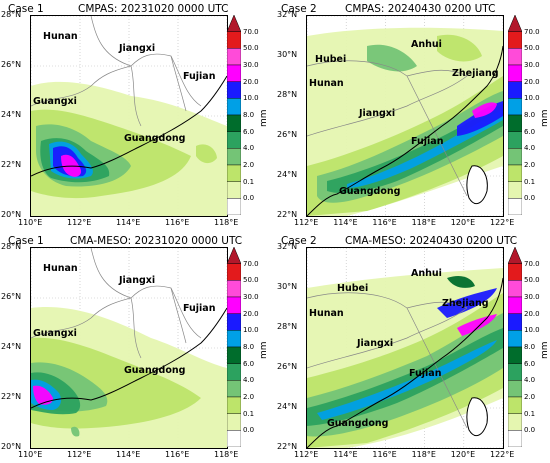 The height and width of the screenshot is (463, 550). I want to click on province-label: Zhejiang, so click(475, 73).